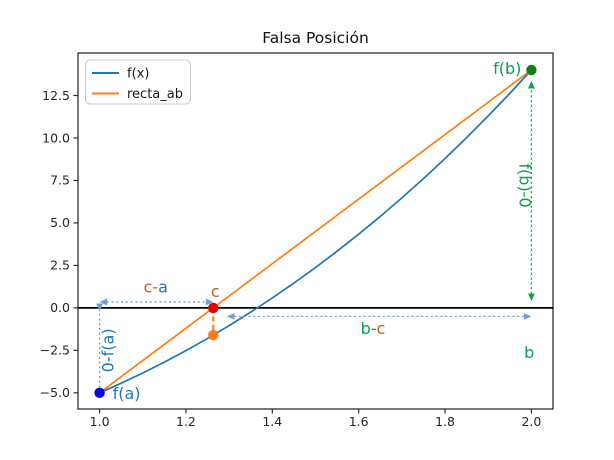 Image resolution: width=614 pixels, height=460 pixels. I want to click on free-label-b: b, so click(529, 352).